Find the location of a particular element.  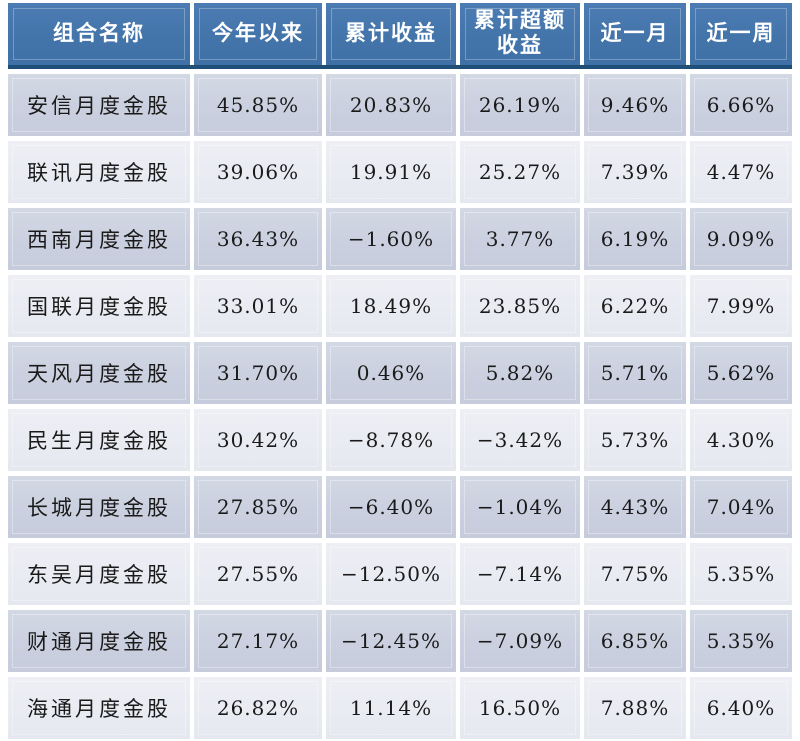

value-cell: 7.04% is located at coordinates (741, 507).